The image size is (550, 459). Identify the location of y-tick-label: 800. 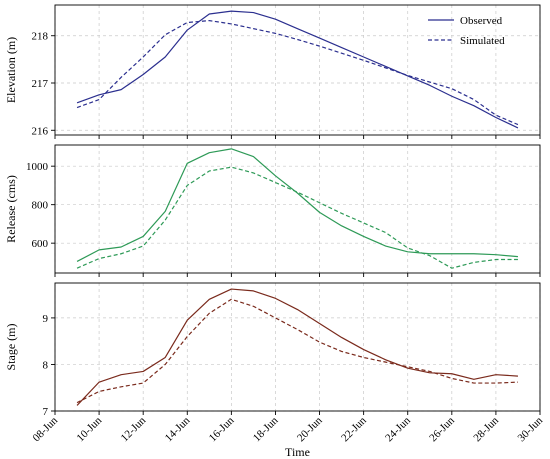
(40, 206).